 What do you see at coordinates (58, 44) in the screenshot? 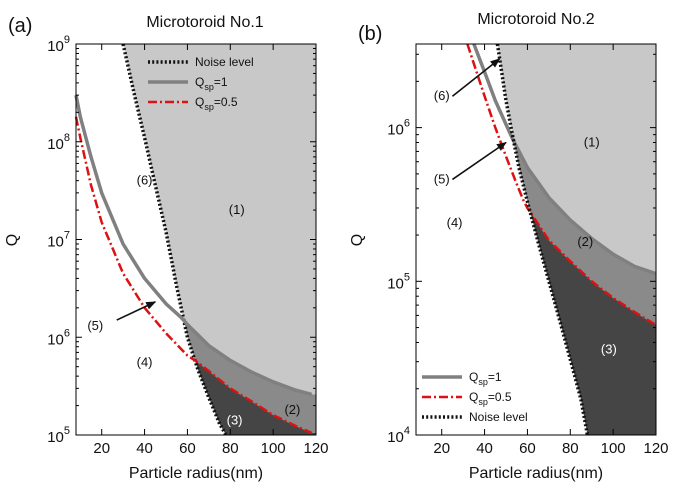
I see `y-tick-label: 10⁹` at bounding box center [58, 44].